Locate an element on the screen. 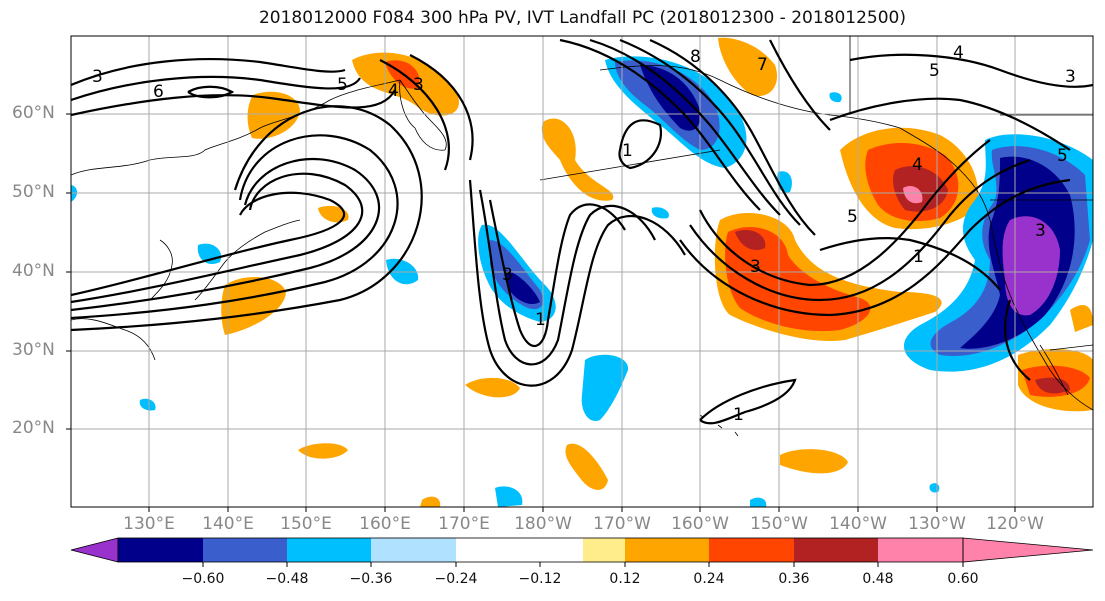 The image size is (1105, 601). lat-label-50n: 50°N is located at coordinates (33, 192).